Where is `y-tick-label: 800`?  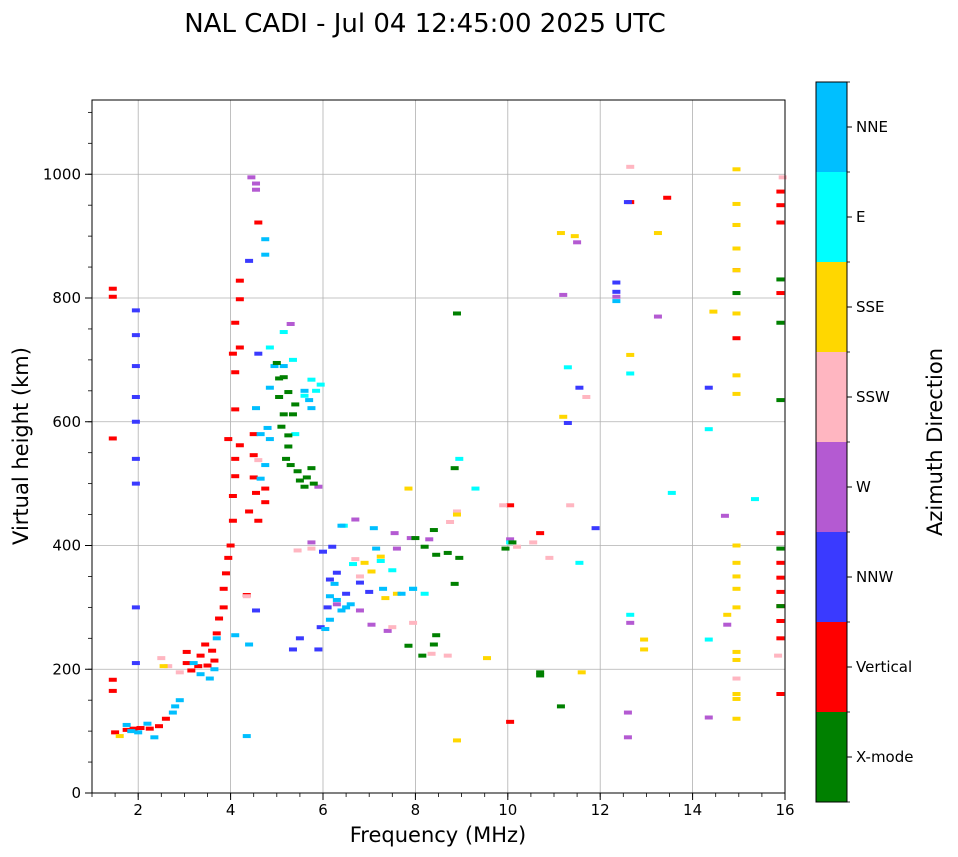 y-tick-label: 800 is located at coordinates (66, 298).